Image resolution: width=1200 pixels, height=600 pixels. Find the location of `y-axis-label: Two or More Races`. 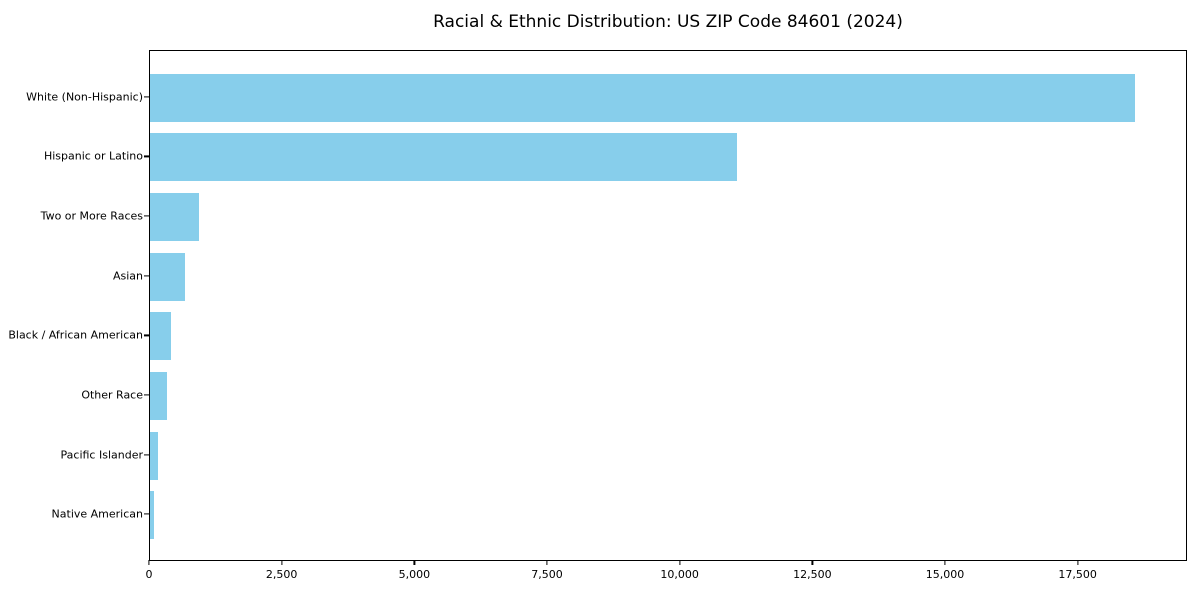

y-axis-label: Two or More Races is located at coordinates (91, 216).